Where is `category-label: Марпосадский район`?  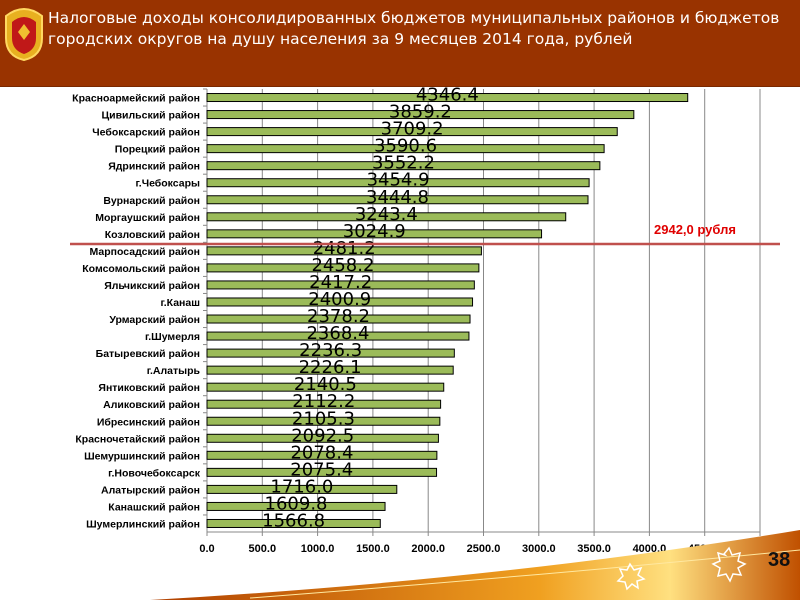
category-label: Марпосадский район is located at coordinates (145, 252).